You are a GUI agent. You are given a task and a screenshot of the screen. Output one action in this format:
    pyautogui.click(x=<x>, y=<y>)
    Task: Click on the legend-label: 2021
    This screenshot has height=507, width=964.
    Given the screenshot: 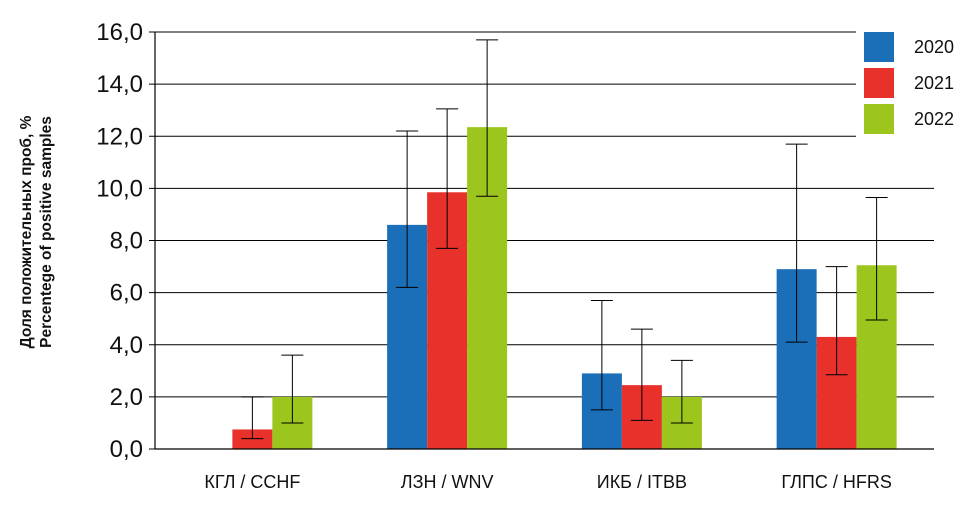 What is the action you would take?
    pyautogui.click(x=934, y=83)
    